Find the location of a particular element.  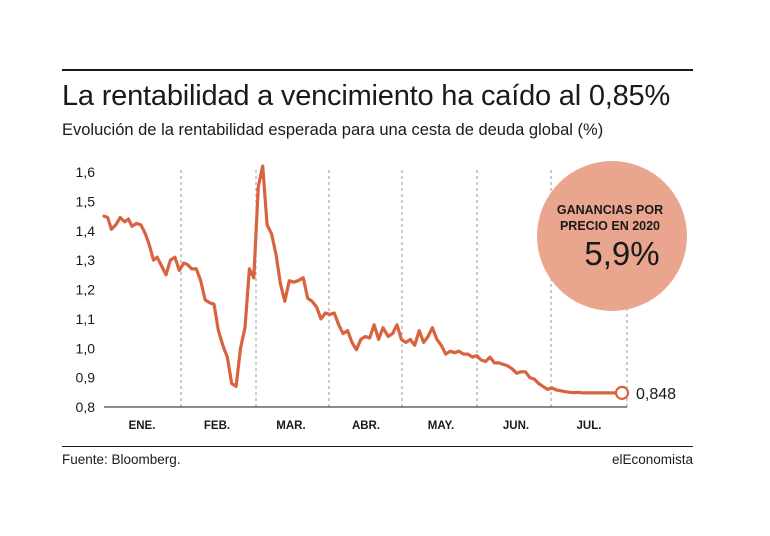

x-tick-label: ABR. is located at coordinates (366, 426).